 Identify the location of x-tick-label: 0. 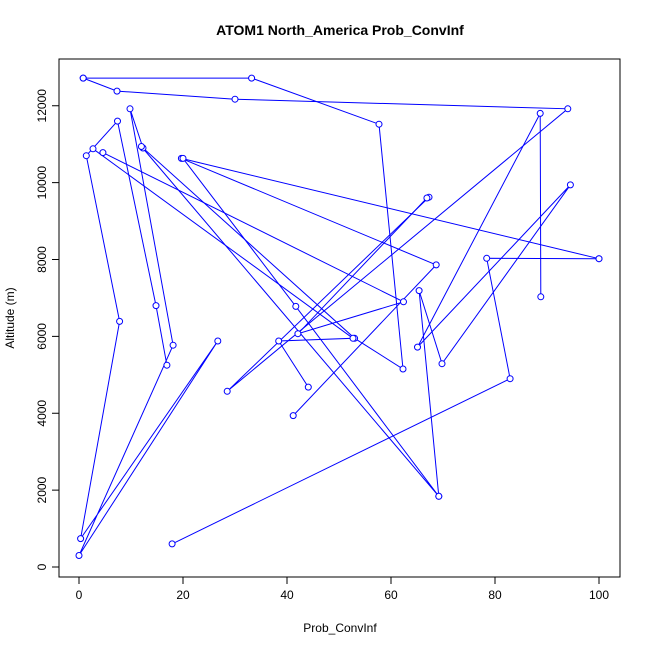
(79, 595).